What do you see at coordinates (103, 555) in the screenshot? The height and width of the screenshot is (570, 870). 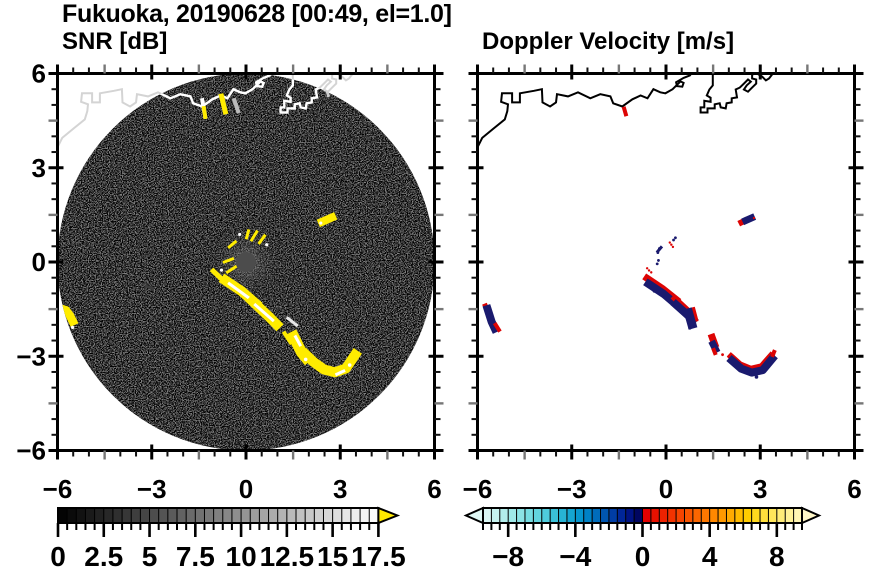 I see `colorbar-label: 2.5` at bounding box center [103, 555].